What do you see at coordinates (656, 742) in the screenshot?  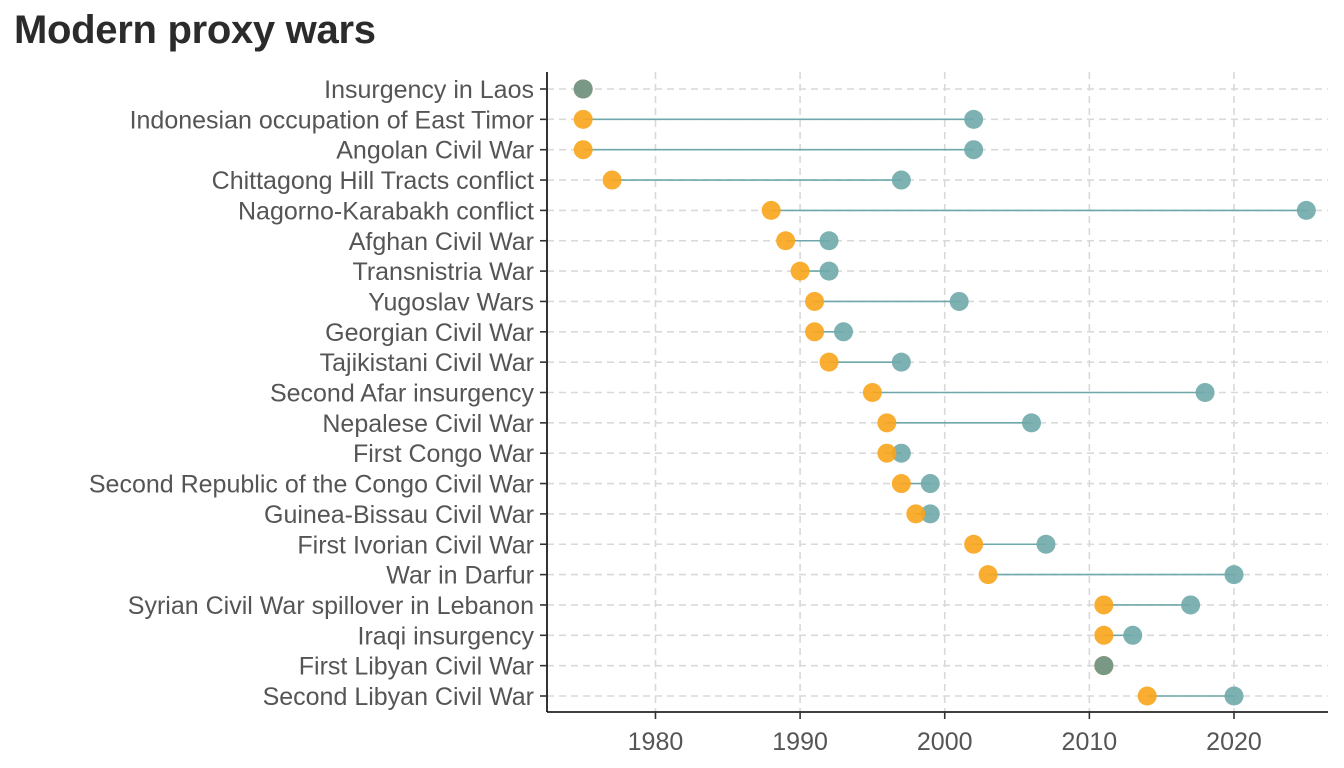 I see `x-tick-label: 1980` at bounding box center [656, 742].